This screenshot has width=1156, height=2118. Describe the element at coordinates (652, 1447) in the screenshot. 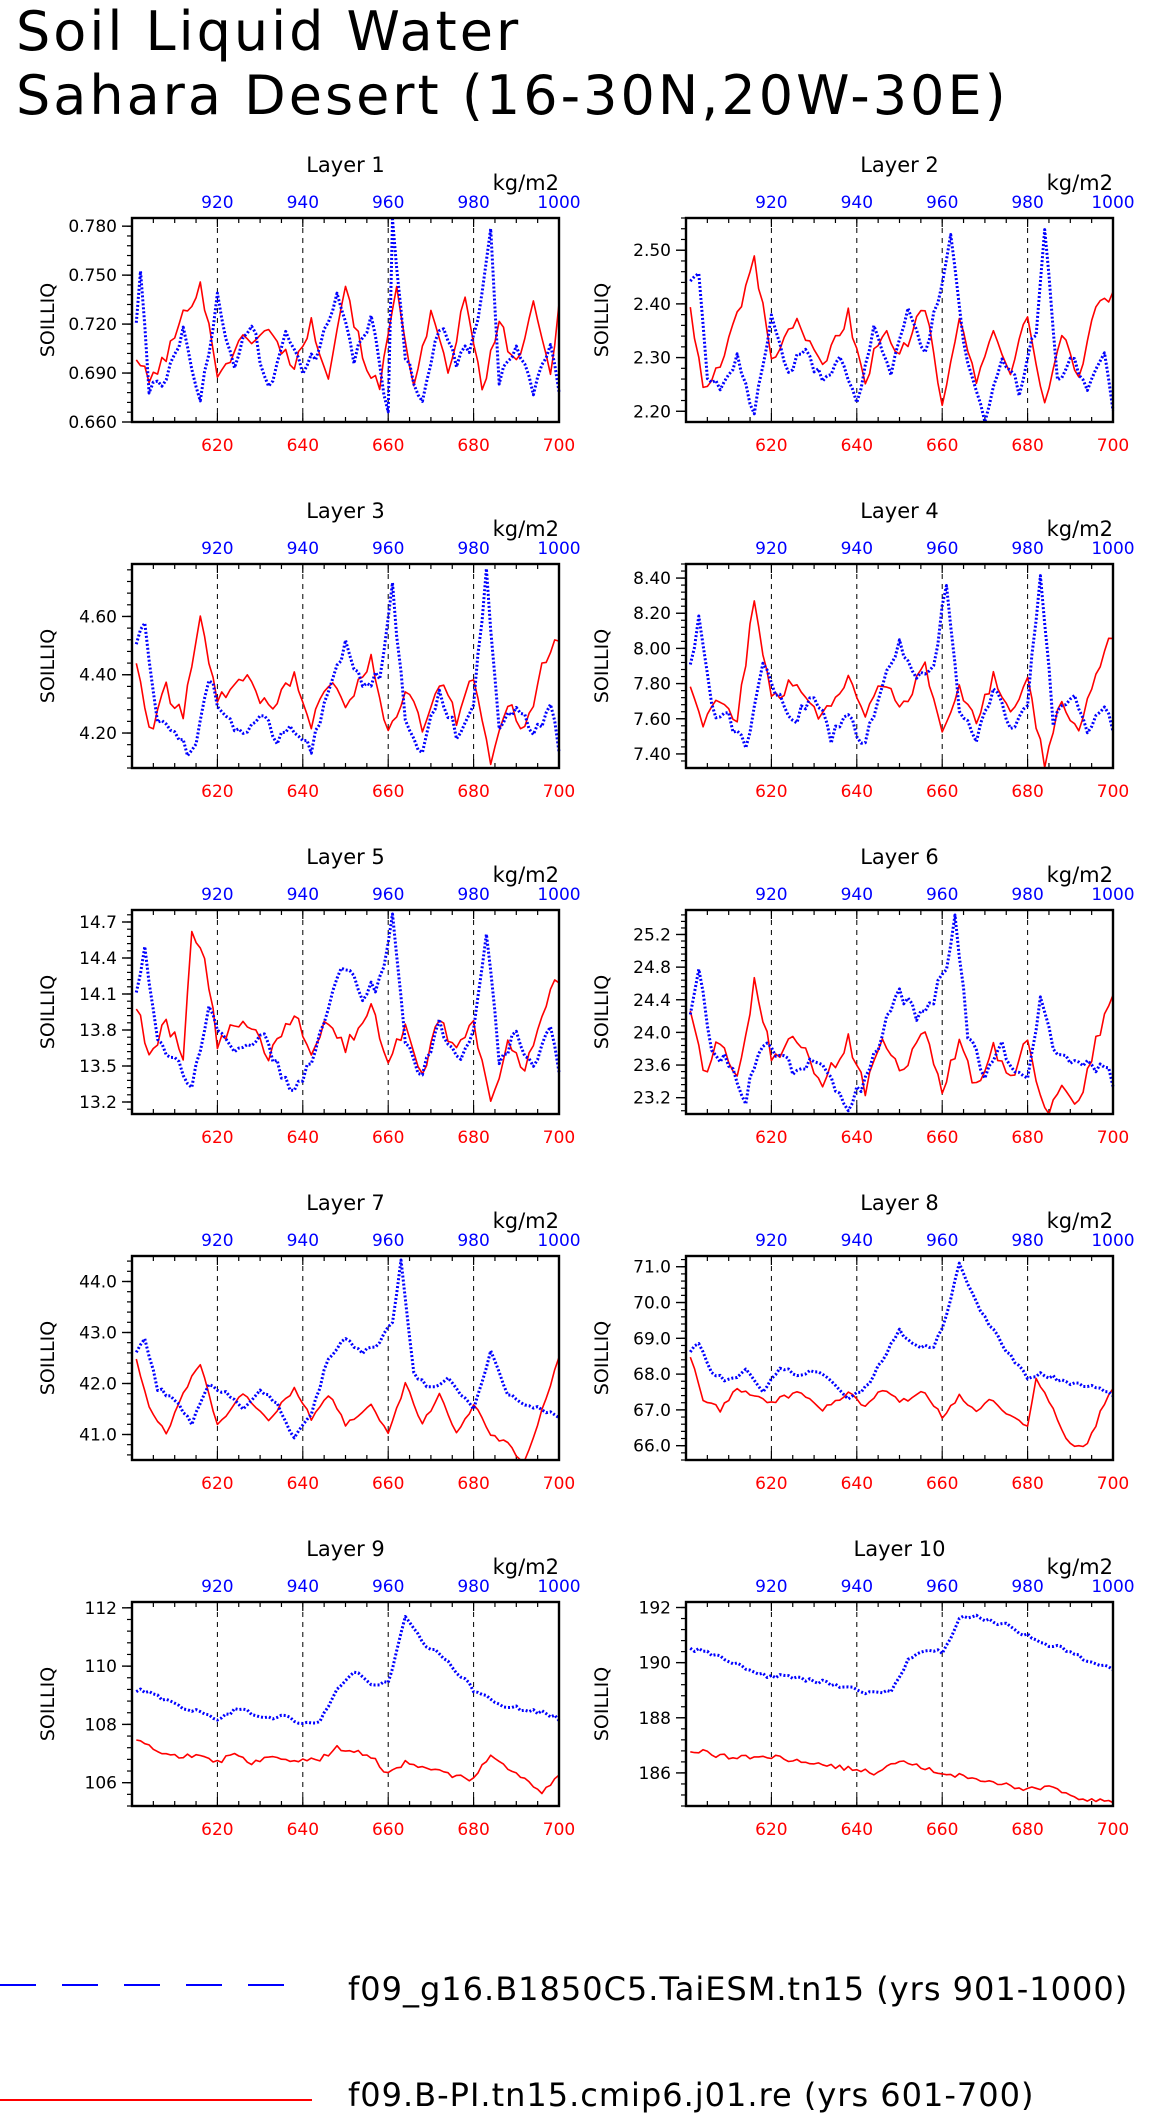

I see `y-tick-label: 66.0` at that location.